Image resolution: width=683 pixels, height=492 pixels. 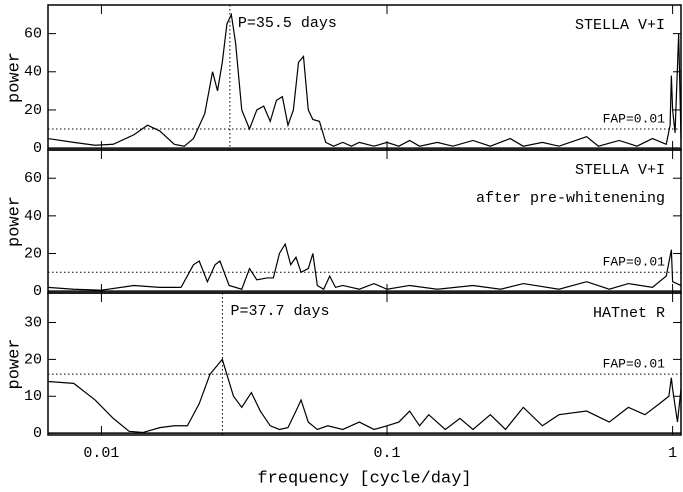 I want to click on x-tick-label: 1, so click(x=672, y=453).